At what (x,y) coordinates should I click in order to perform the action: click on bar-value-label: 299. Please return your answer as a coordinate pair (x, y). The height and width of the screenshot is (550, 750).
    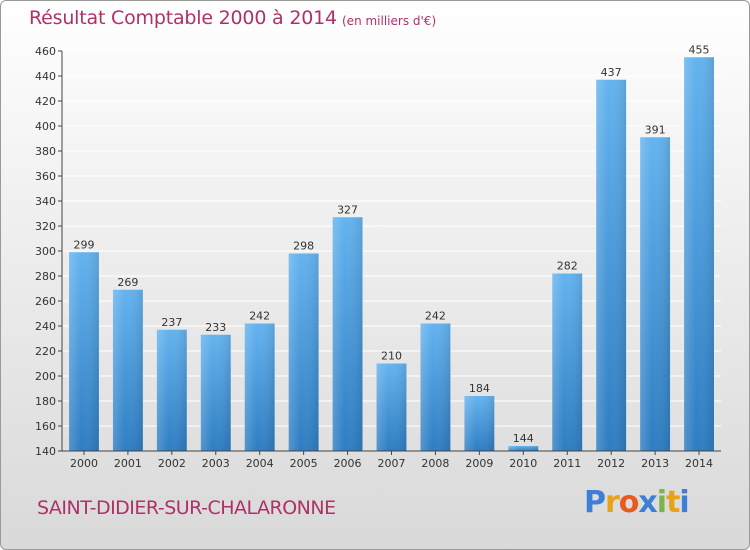
    Looking at the image, I should click on (83, 244).